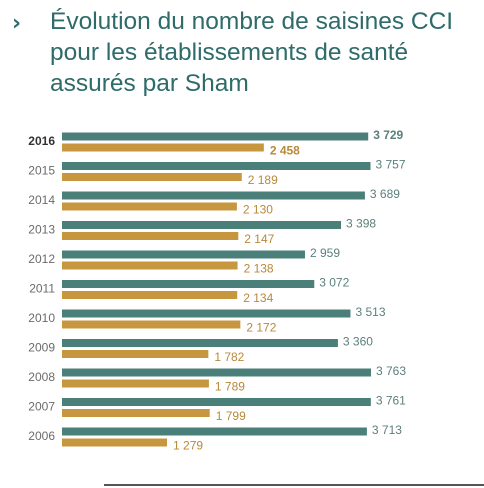  I want to click on value-label-gold: 2 138, so click(259, 269).